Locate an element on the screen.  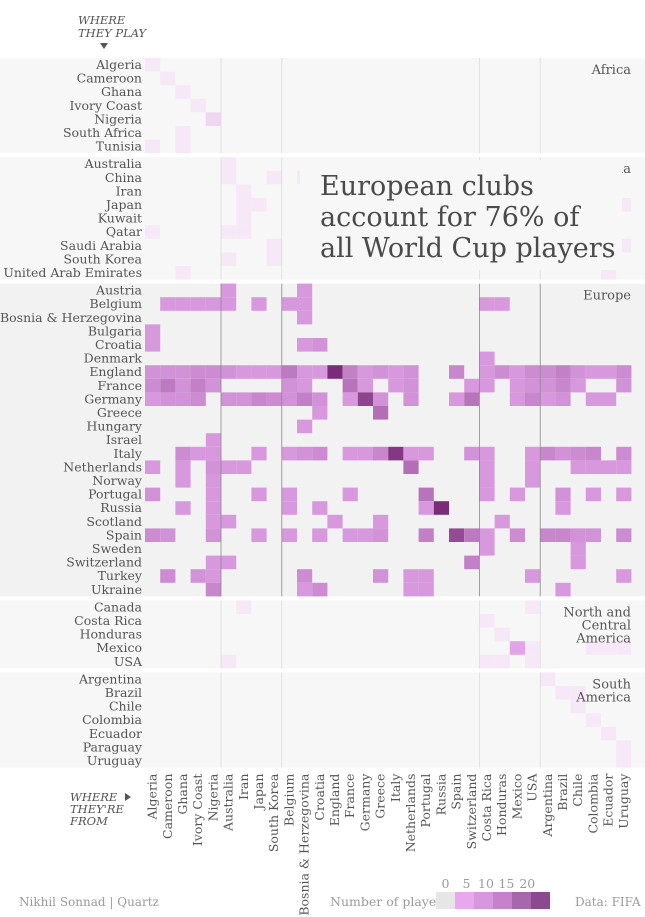
row-label-bosnia-and-herzegovina: Bosnia & Herzegovina is located at coordinates (71, 317).